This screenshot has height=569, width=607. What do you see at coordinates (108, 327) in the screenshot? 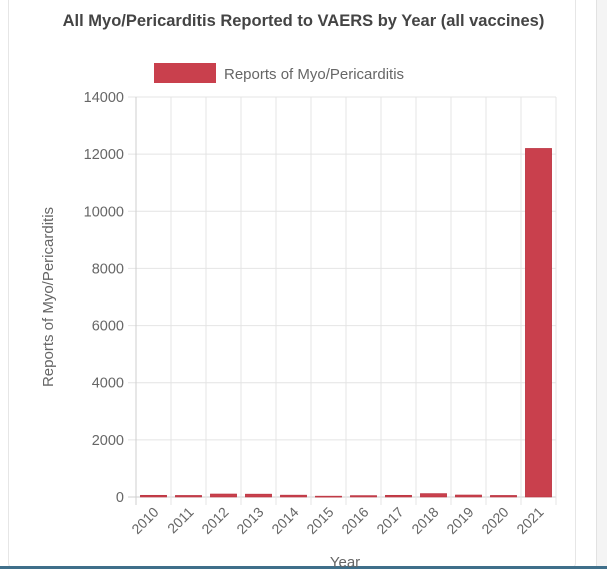
I see `y-tick-label: 6000` at bounding box center [108, 327].